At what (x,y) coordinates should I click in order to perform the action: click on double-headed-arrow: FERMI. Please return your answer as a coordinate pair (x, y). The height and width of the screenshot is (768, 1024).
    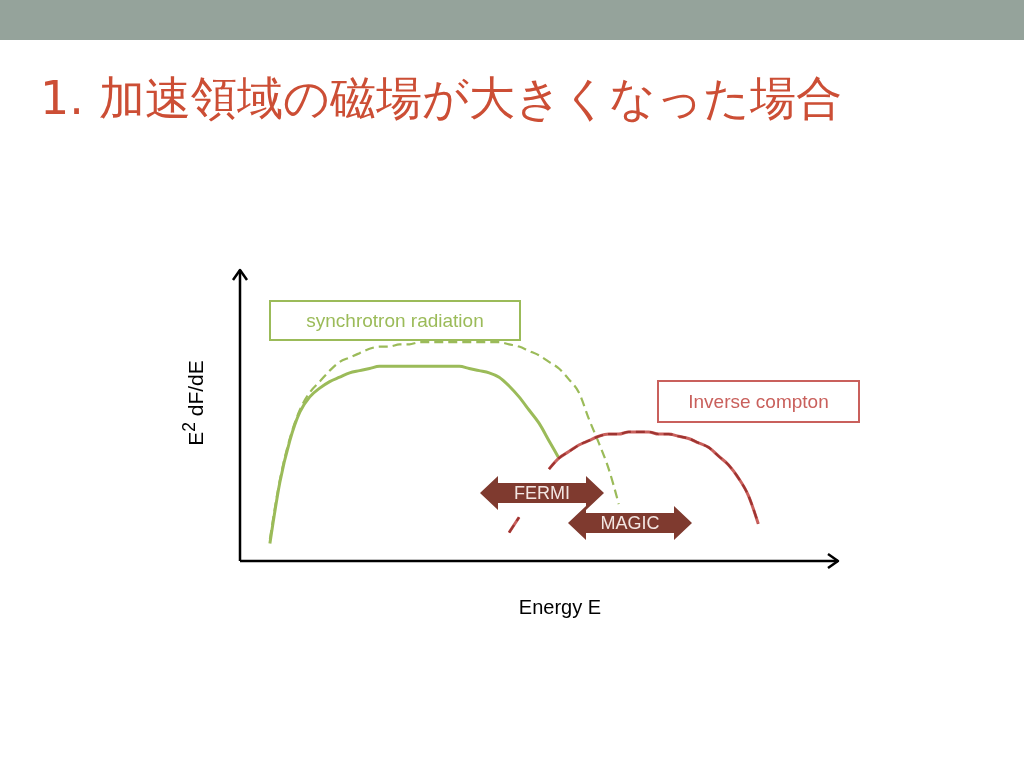
    Looking at the image, I should click on (542, 493).